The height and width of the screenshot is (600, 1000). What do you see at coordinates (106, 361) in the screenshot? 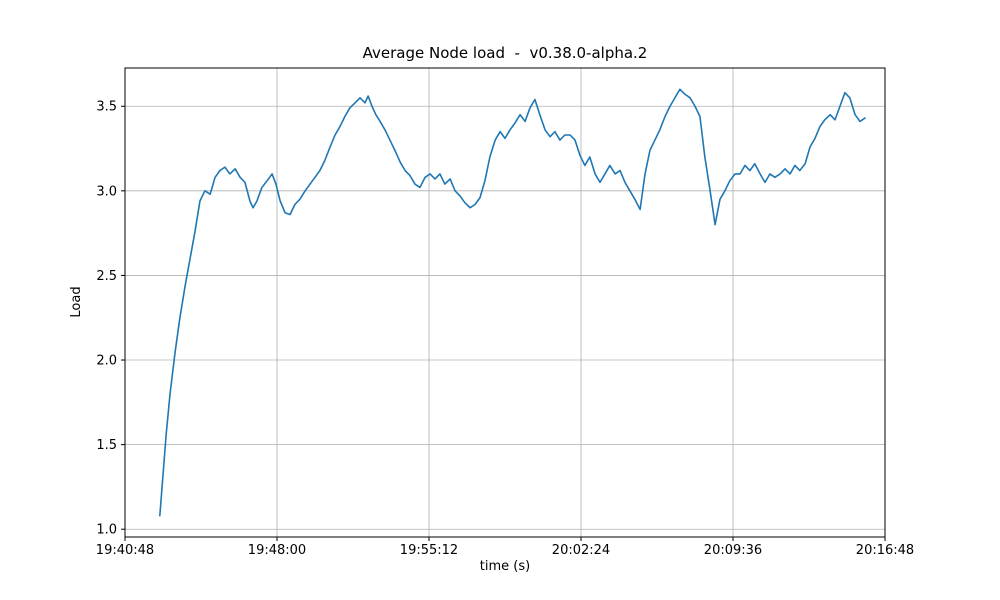
I see `y-tick-label: 2.0` at bounding box center [106, 361].